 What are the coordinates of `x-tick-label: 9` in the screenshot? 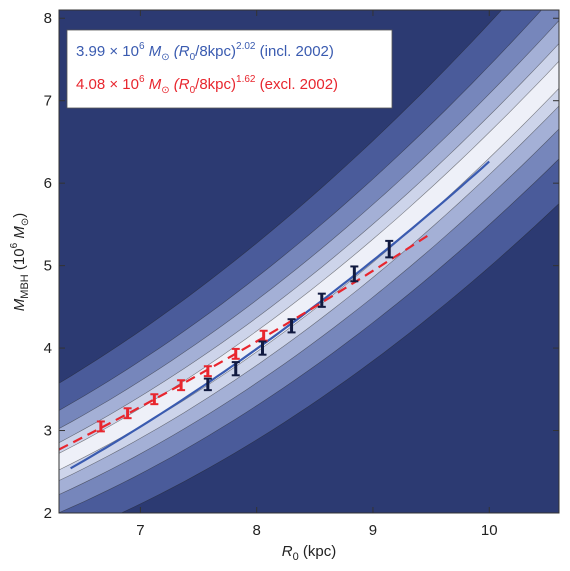 It's located at (373, 530).